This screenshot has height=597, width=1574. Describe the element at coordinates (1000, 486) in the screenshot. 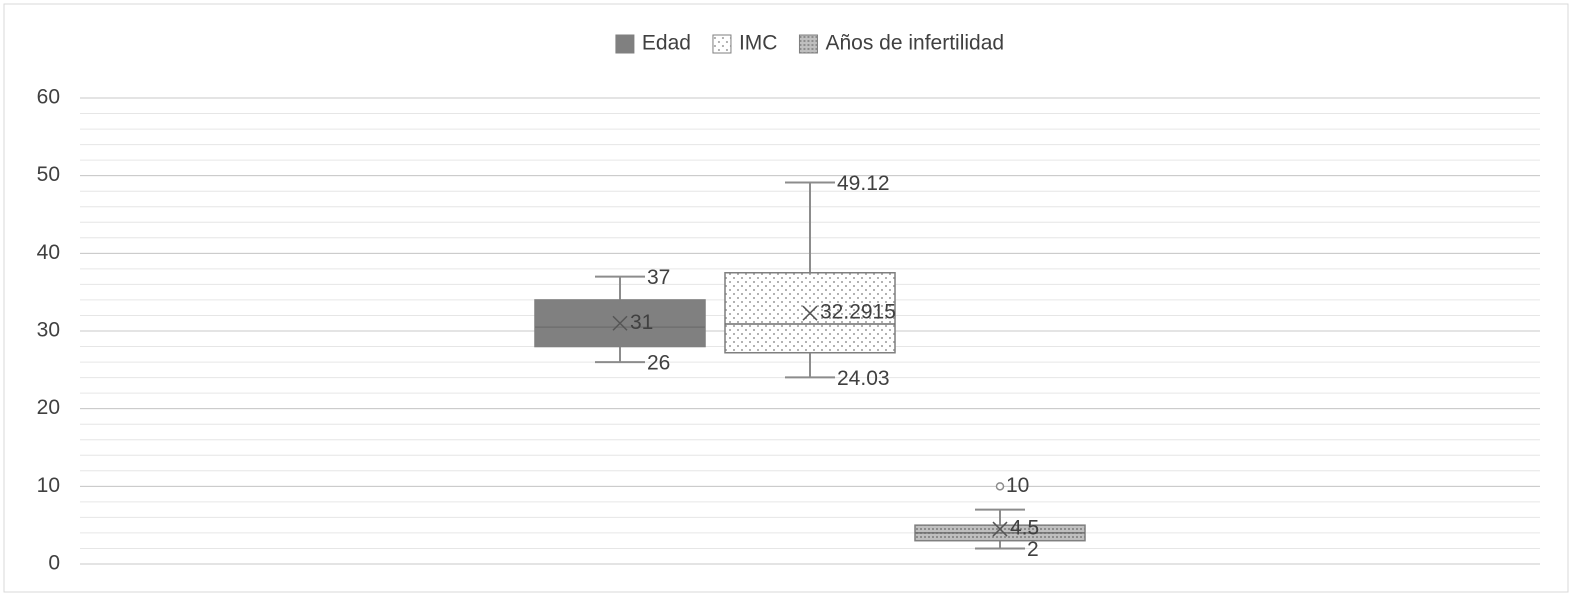

I see `outlier` at that location.